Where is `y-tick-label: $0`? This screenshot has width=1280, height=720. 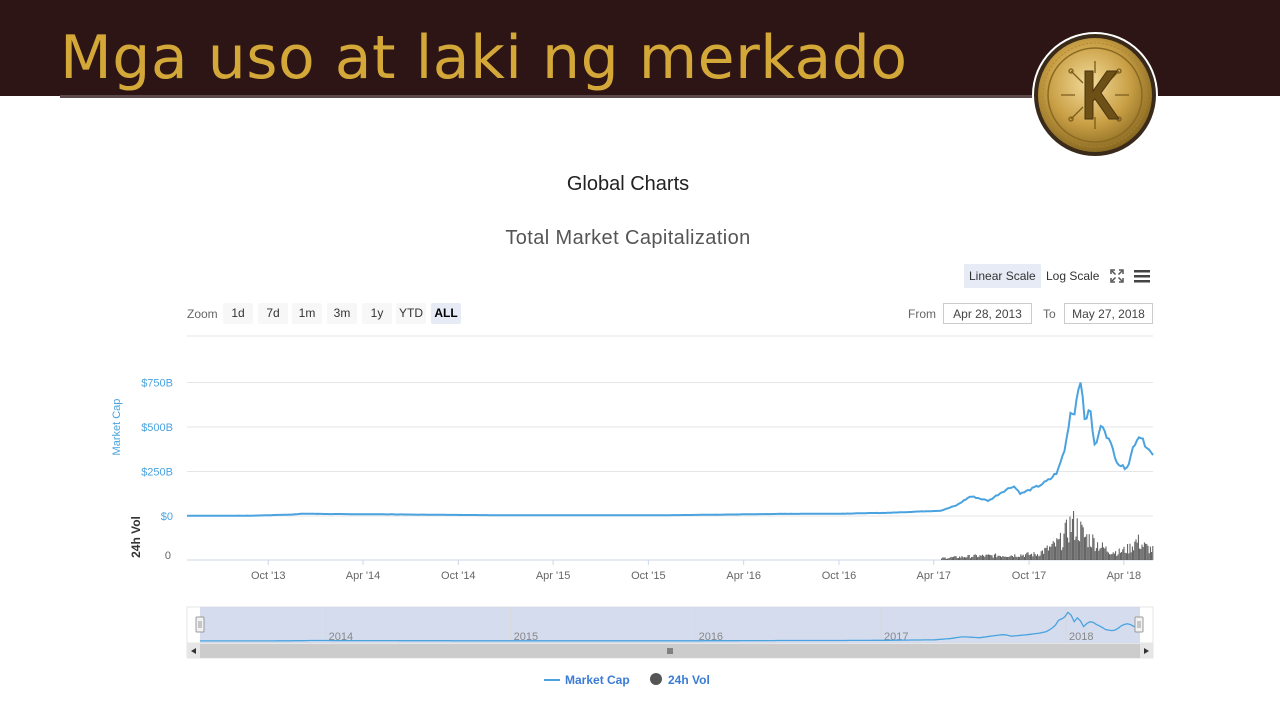 y-tick-label: $0 is located at coordinates (167, 517).